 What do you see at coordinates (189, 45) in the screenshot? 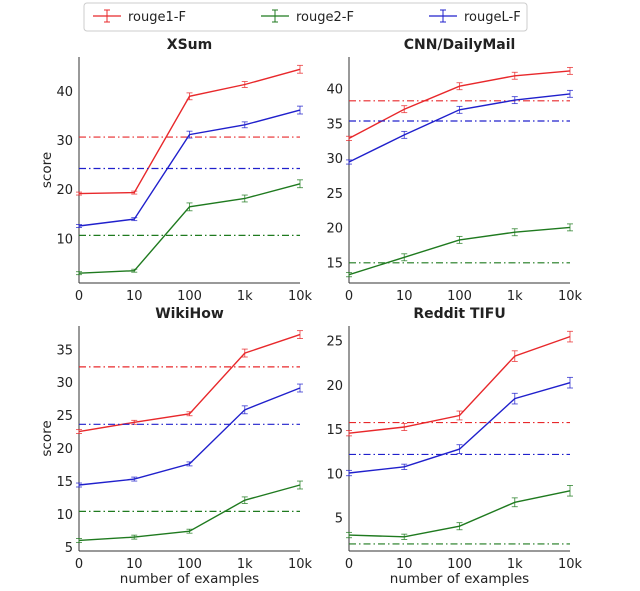
I see `panel-title: XSum` at bounding box center [189, 45].